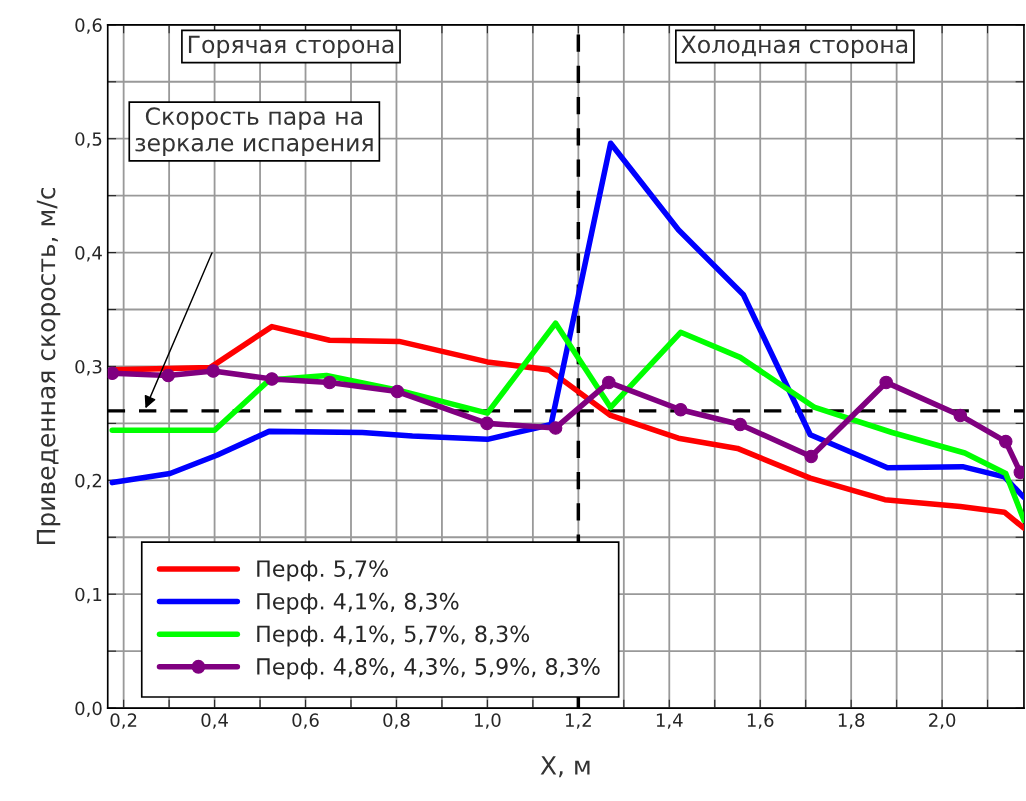 The height and width of the screenshot is (801, 1026). Describe the element at coordinates (305, 721) in the screenshot. I see `x-tick-label: 0,6` at that location.